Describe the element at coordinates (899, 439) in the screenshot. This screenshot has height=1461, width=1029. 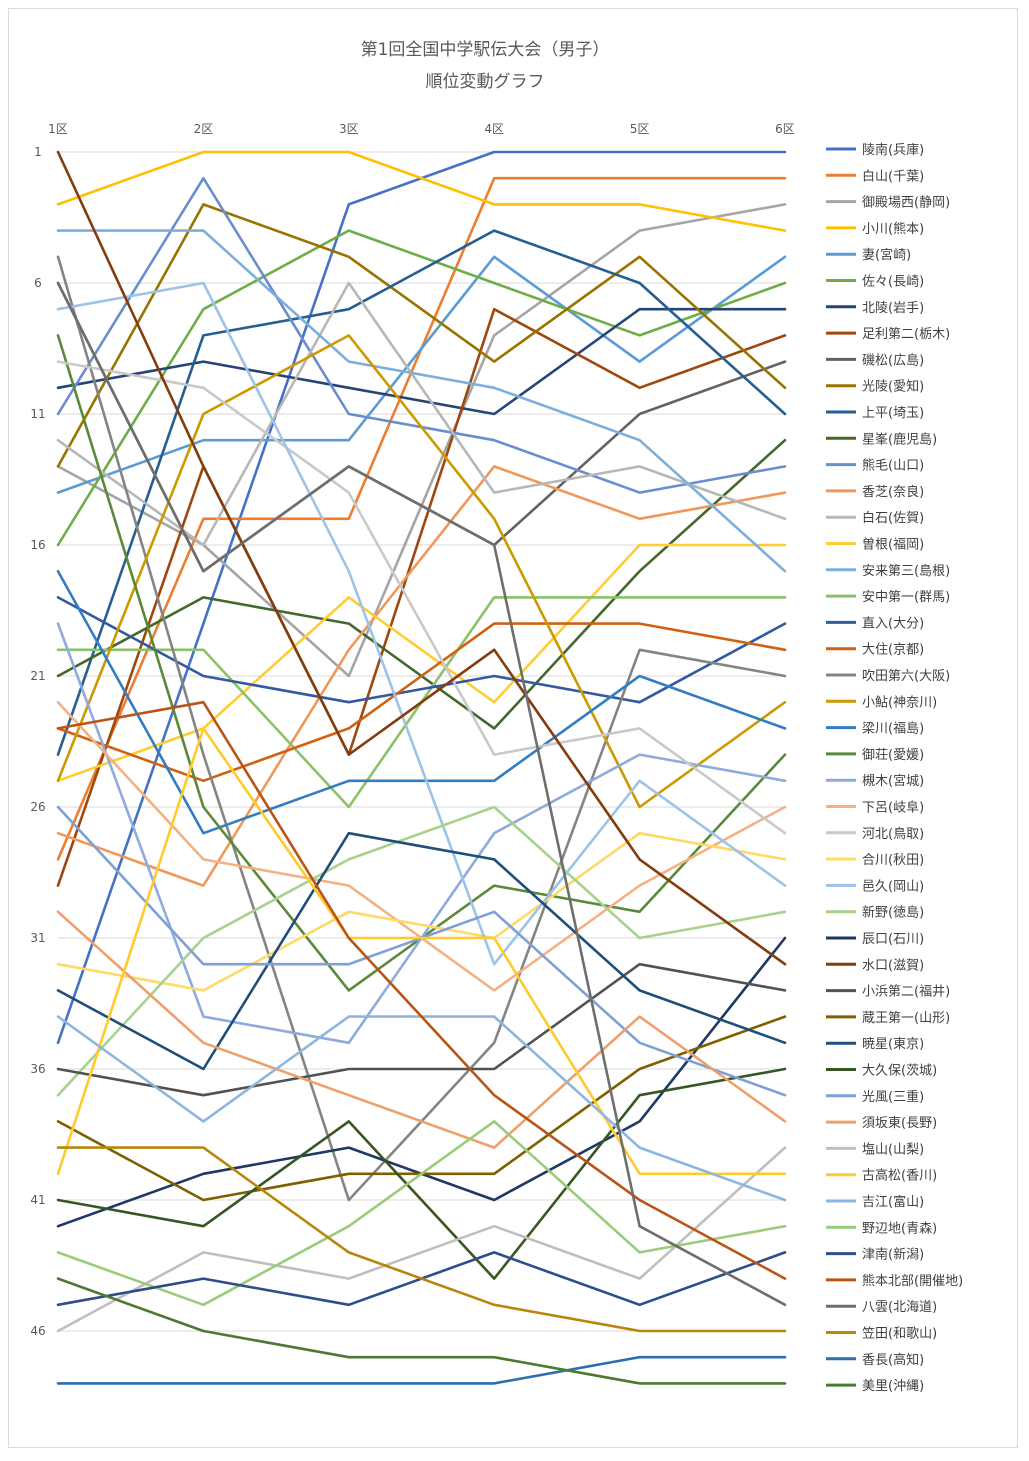
I see `legend-label: 星峯(鹿児島)` at that location.